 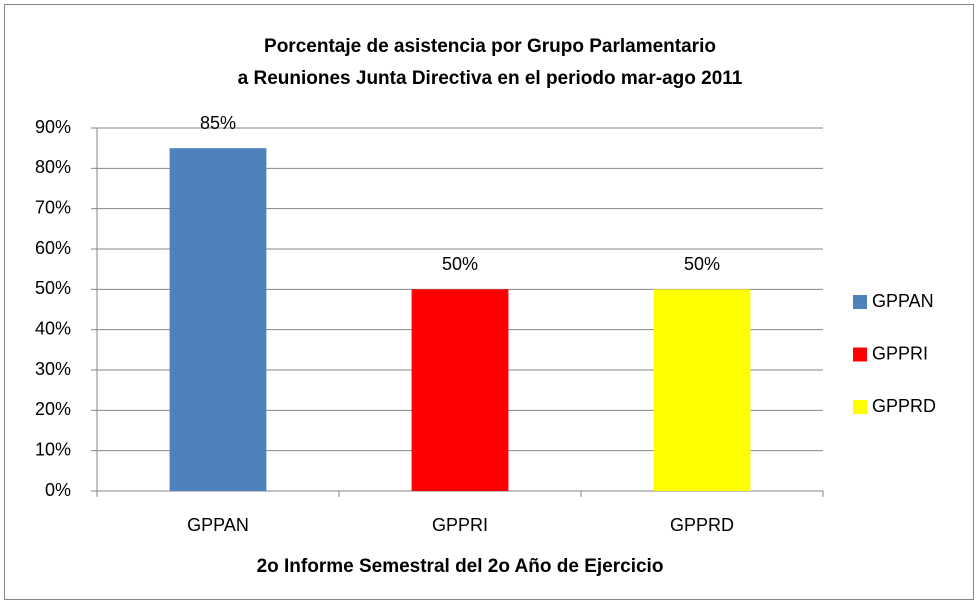 What do you see at coordinates (904, 406) in the screenshot?
I see `legend-label: GPPRD` at bounding box center [904, 406].